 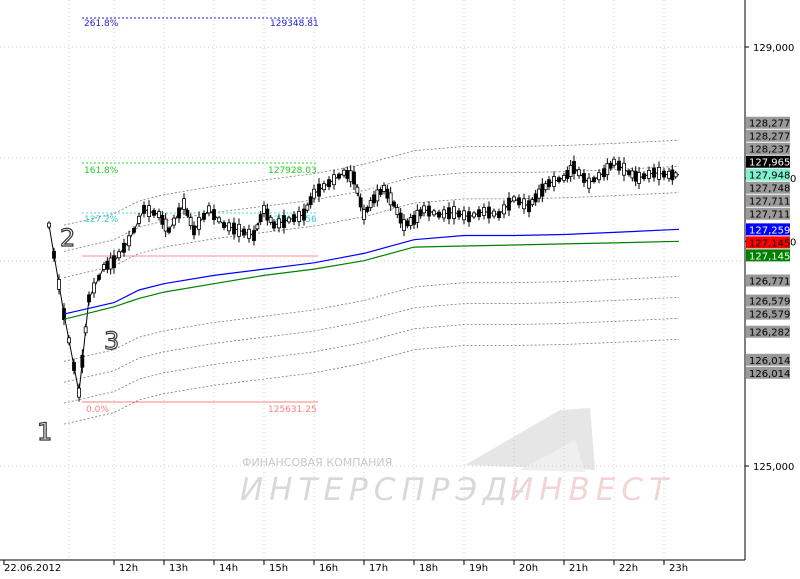 I want to click on price-label-10: 127,145, so click(x=769, y=256).